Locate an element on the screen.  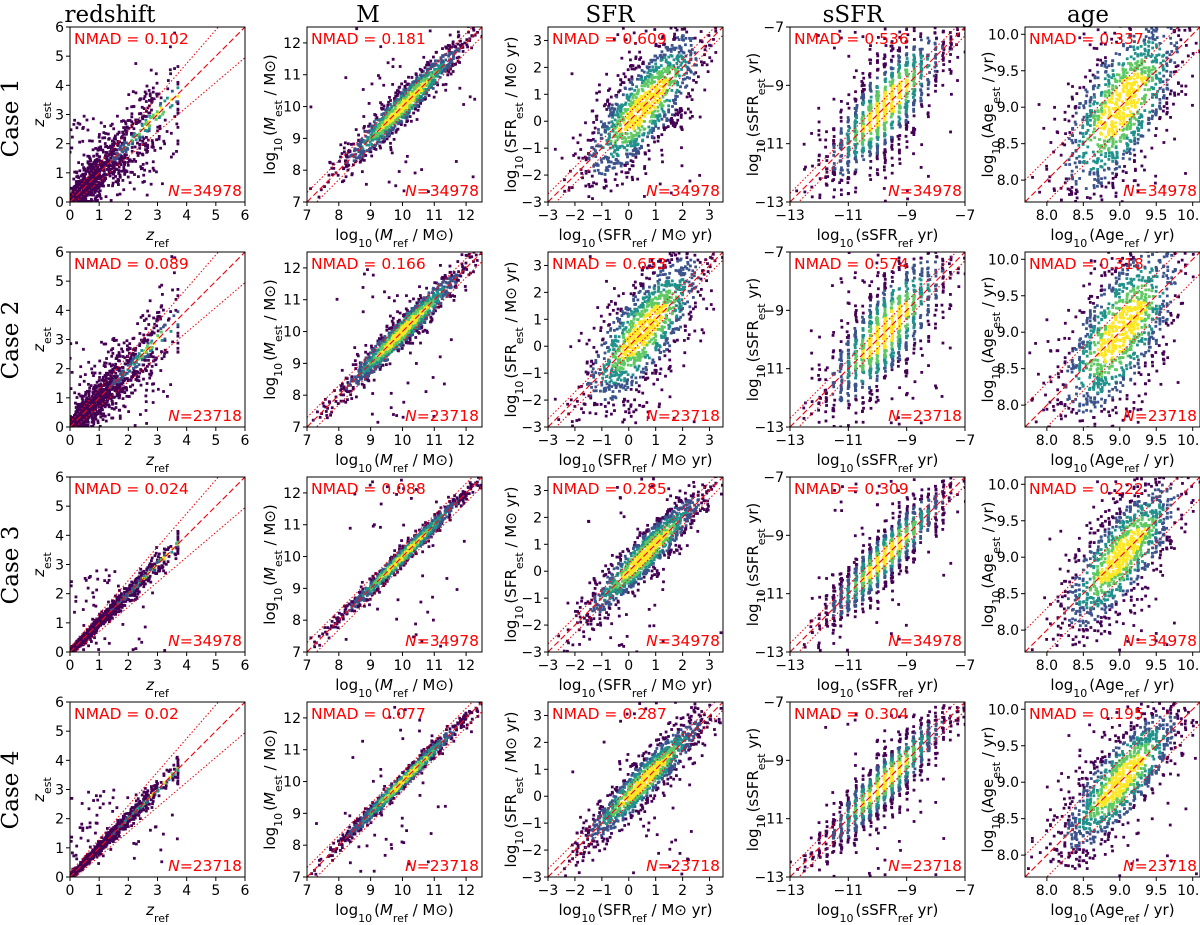
x-tick-label: −7 is located at coordinates (965, 216).